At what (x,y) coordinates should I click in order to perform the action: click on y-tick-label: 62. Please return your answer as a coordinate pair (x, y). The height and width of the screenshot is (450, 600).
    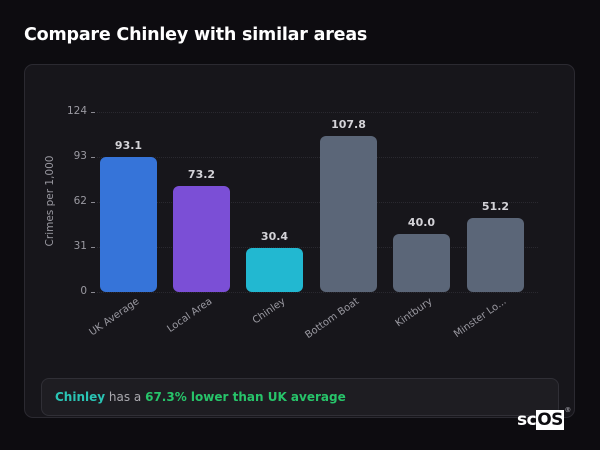
    Looking at the image, I should click on (80, 201).